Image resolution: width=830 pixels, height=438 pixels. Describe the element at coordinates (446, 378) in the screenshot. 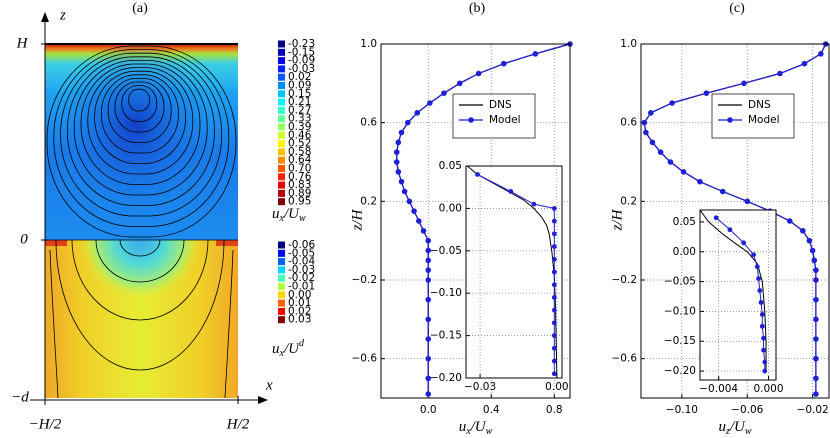

I see `y-tick-label: −0.20` at that location.